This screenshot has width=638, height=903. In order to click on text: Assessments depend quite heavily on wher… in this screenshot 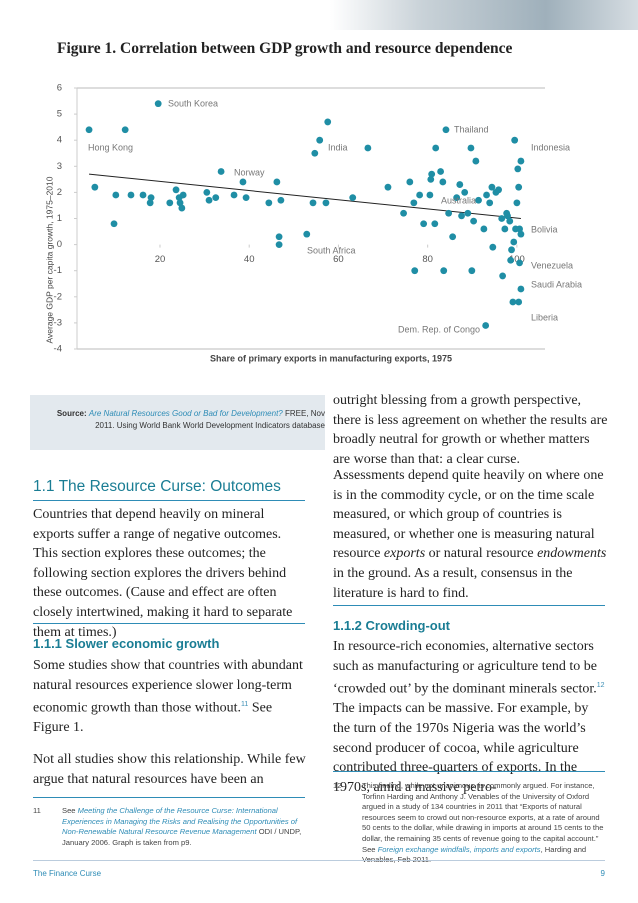, I will do `click(468, 515)`.